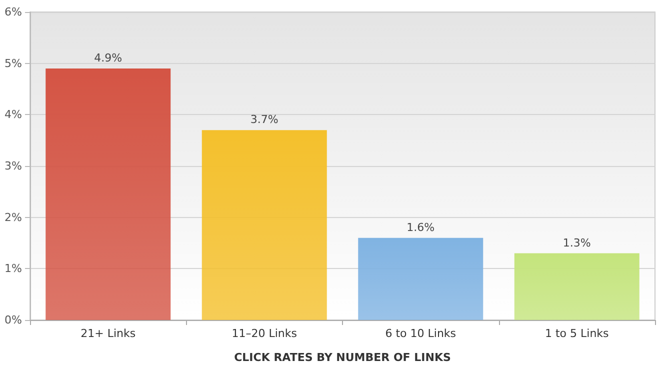 The image size is (659, 368). What do you see at coordinates (13, 269) in the screenshot?
I see `y-tick-label: 1%` at bounding box center [13, 269].